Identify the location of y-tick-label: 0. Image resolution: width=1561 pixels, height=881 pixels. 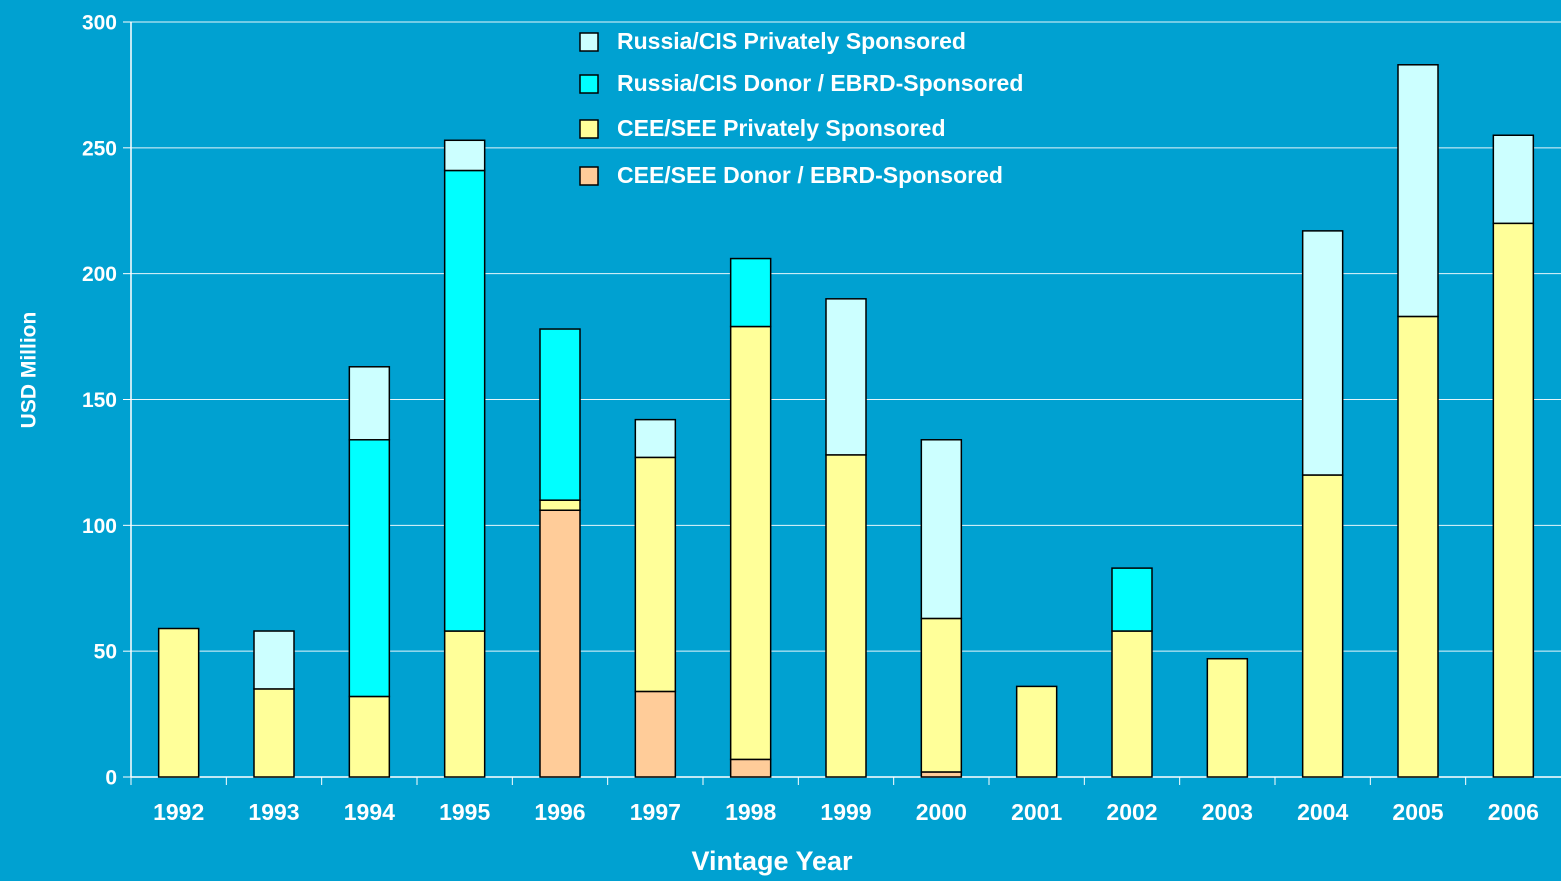
(111, 778).